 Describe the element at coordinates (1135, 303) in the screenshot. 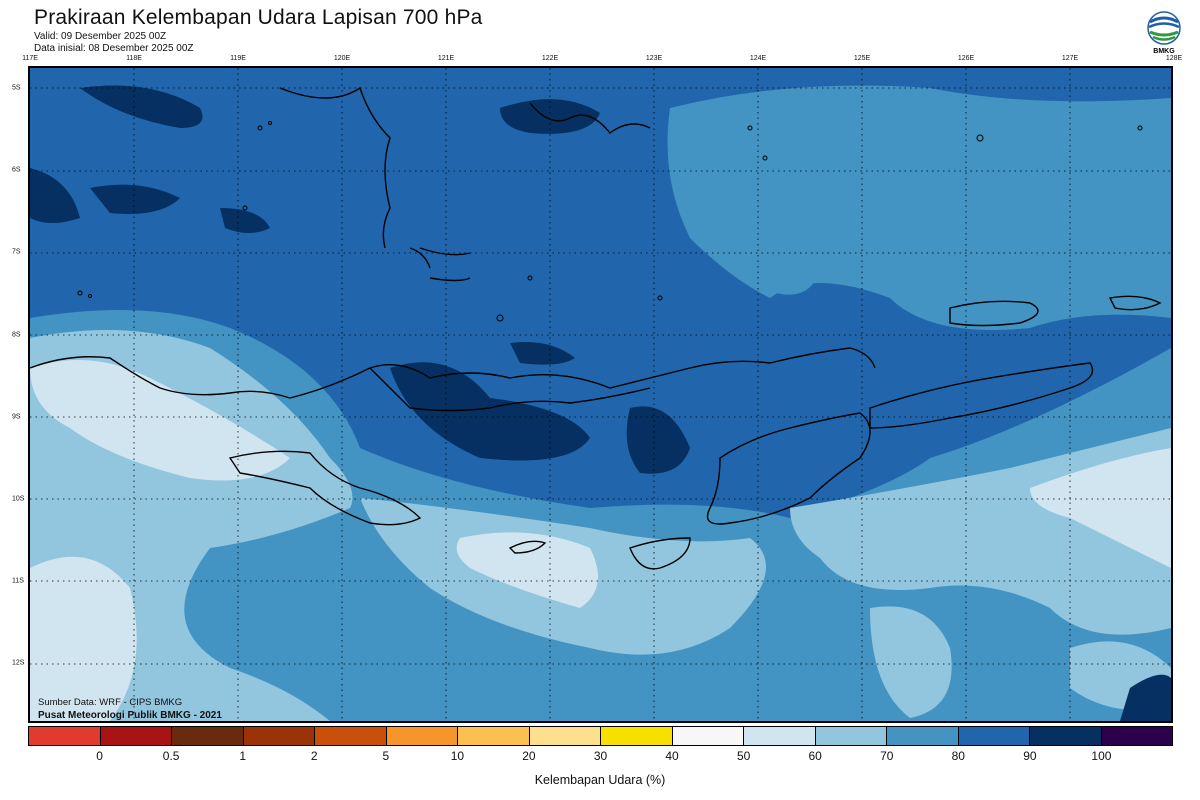

I see `coastline-kisar` at that location.